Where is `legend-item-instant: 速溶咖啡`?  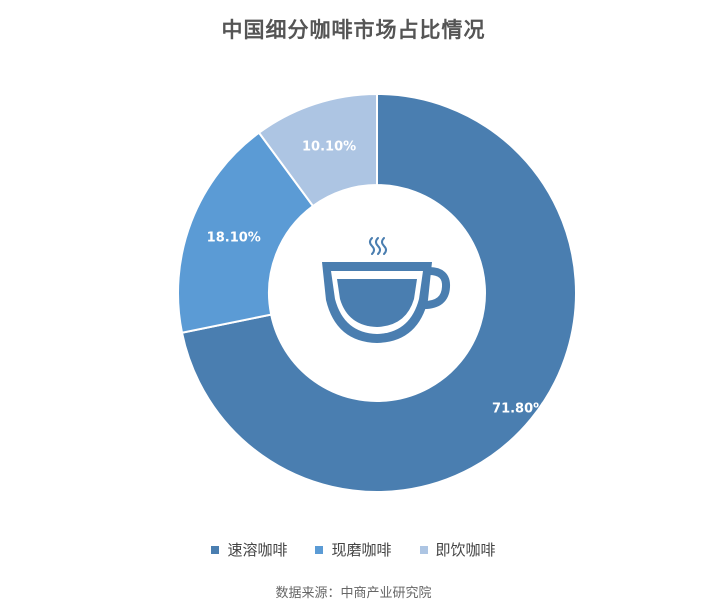 legend-item-instant: 速溶咖啡 is located at coordinates (249, 549).